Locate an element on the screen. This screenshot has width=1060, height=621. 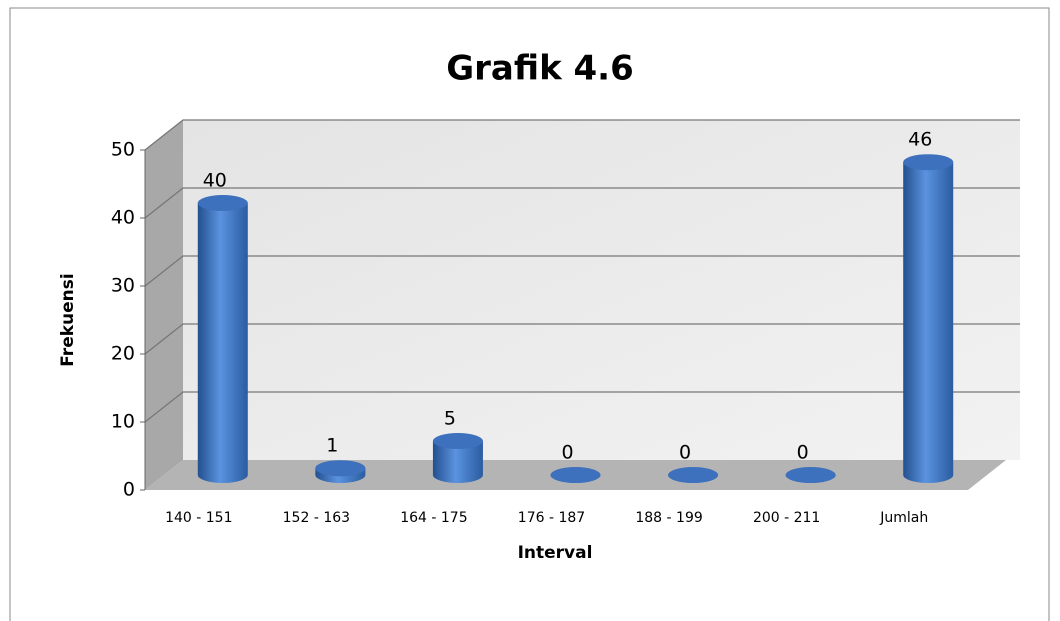
data-label: 1 is located at coordinates (332, 446).